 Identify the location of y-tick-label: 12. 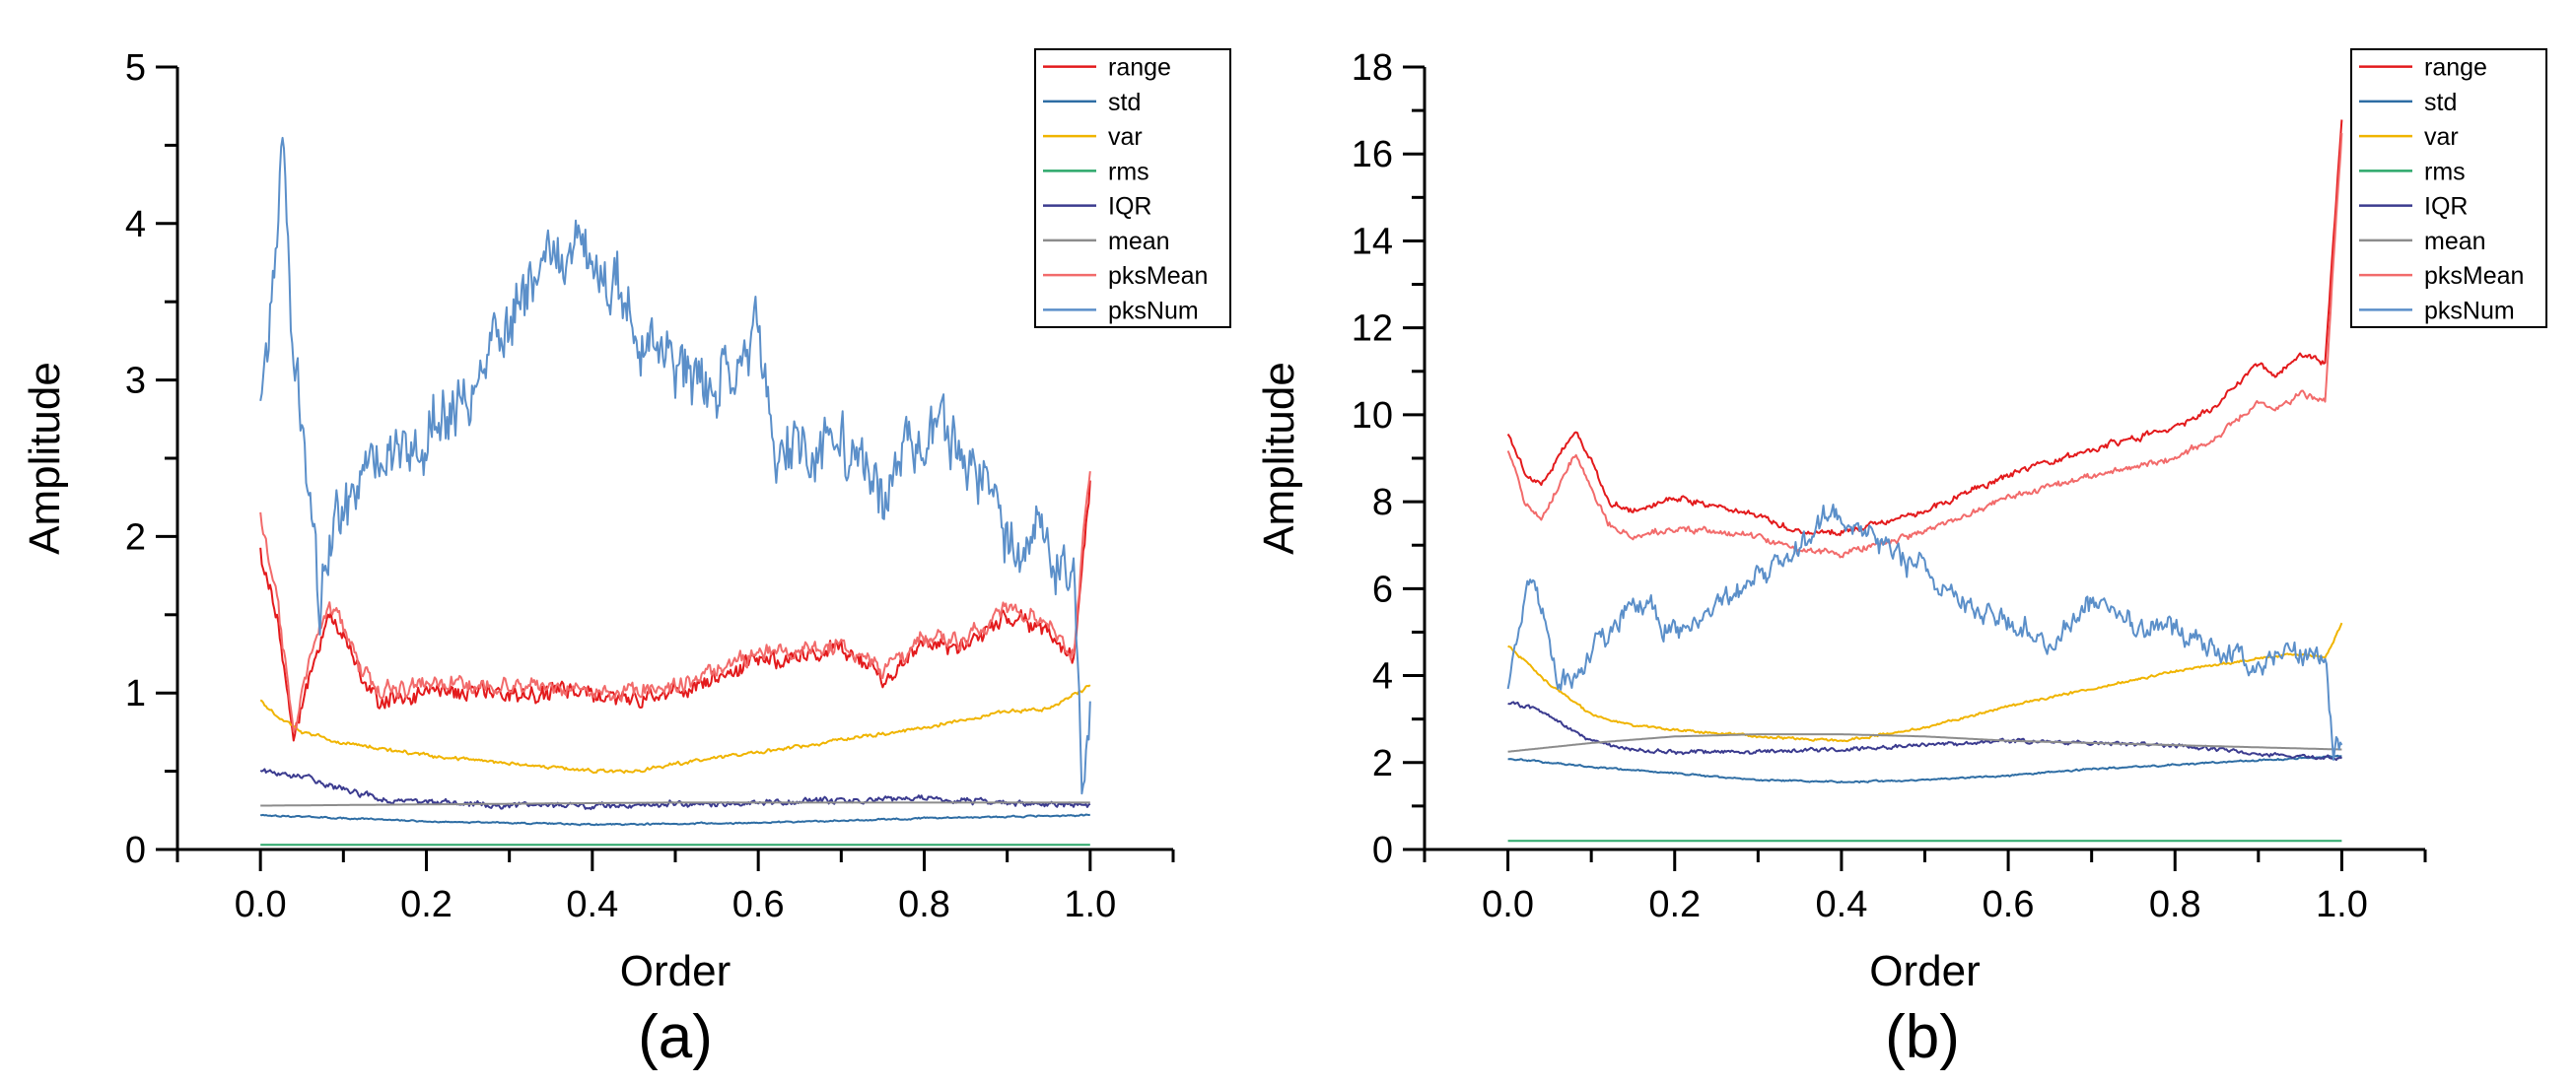
(1372, 329).